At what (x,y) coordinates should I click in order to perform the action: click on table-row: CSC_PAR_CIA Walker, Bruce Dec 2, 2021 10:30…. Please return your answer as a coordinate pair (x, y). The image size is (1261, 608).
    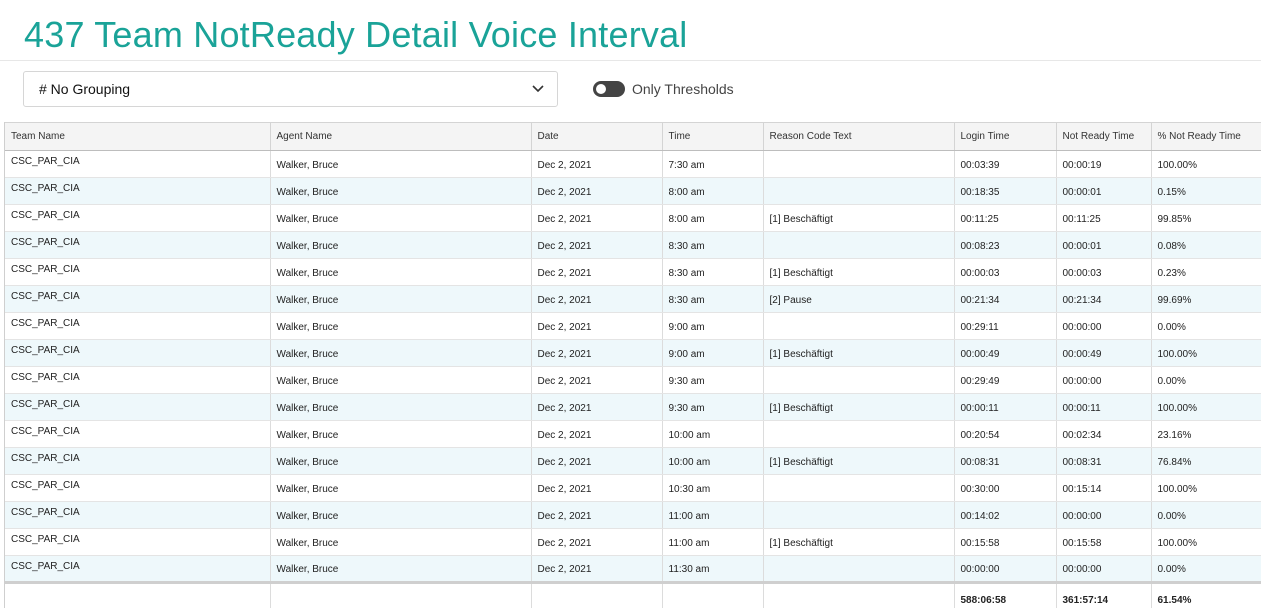
    Looking at the image, I should click on (633, 488).